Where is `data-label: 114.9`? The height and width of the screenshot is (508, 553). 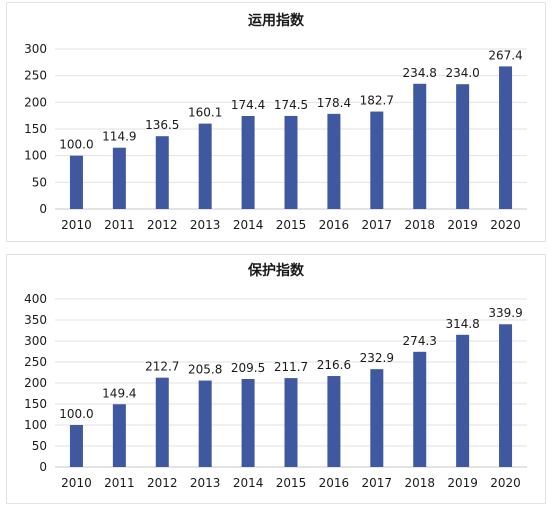
data-label: 114.9 is located at coordinates (119, 137).